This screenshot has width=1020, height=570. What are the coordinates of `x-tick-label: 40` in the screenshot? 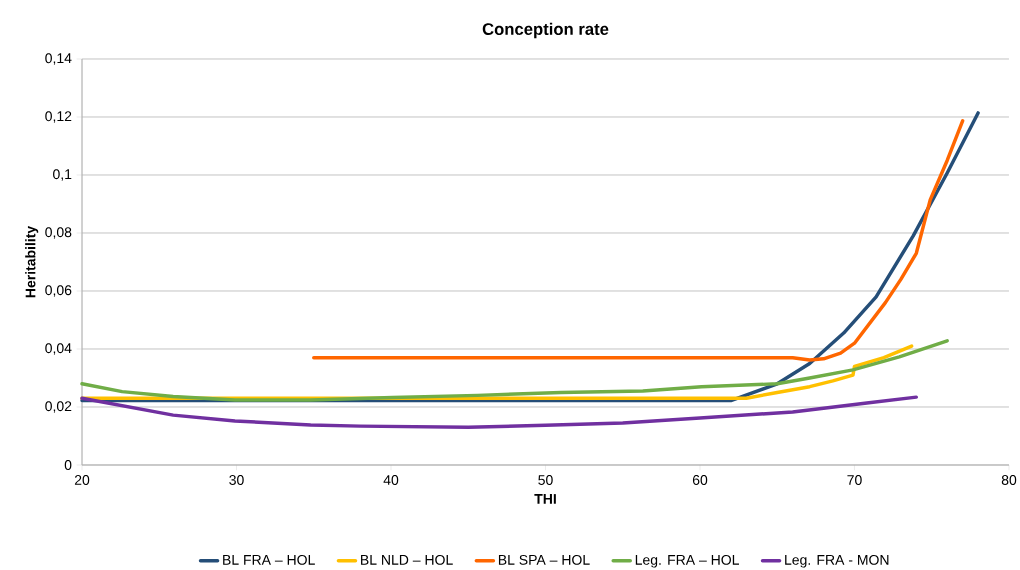 It's located at (391, 480).